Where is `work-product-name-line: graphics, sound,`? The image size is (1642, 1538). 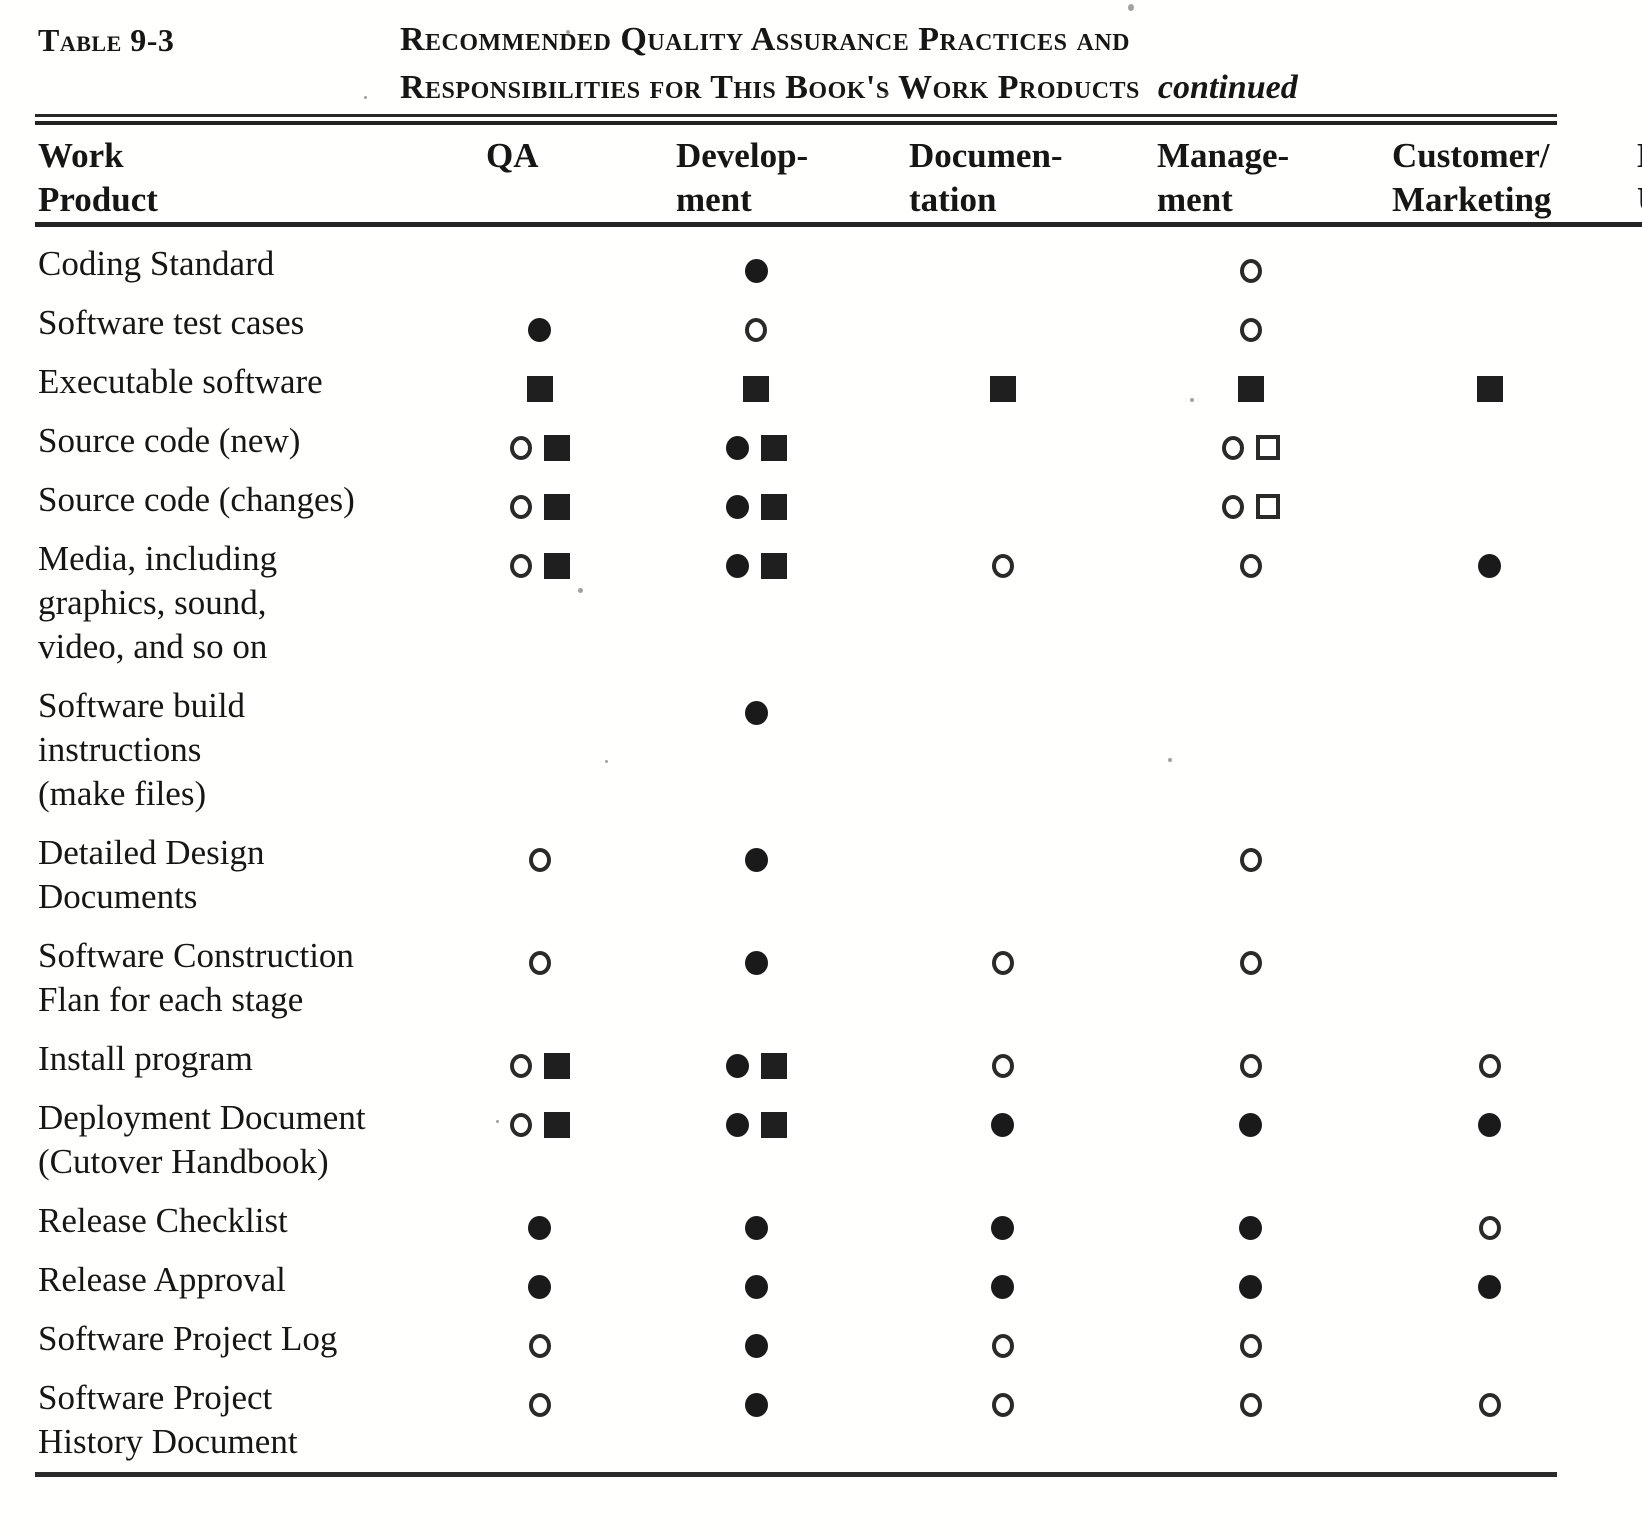 work-product-name-line: graphics, sound, is located at coordinates (152, 602).